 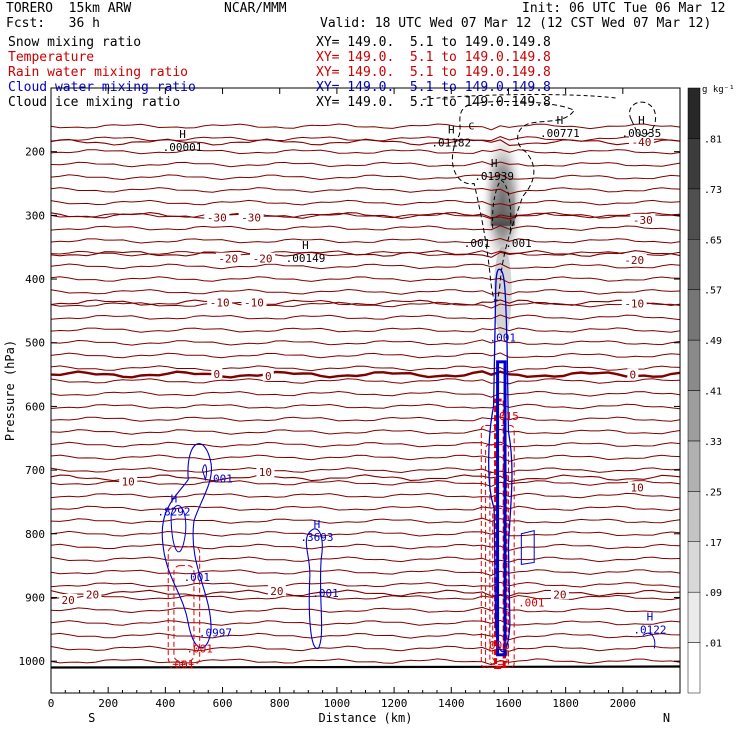 What do you see at coordinates (713, 442) in the screenshot?
I see `colorbar-label: .33` at bounding box center [713, 442].